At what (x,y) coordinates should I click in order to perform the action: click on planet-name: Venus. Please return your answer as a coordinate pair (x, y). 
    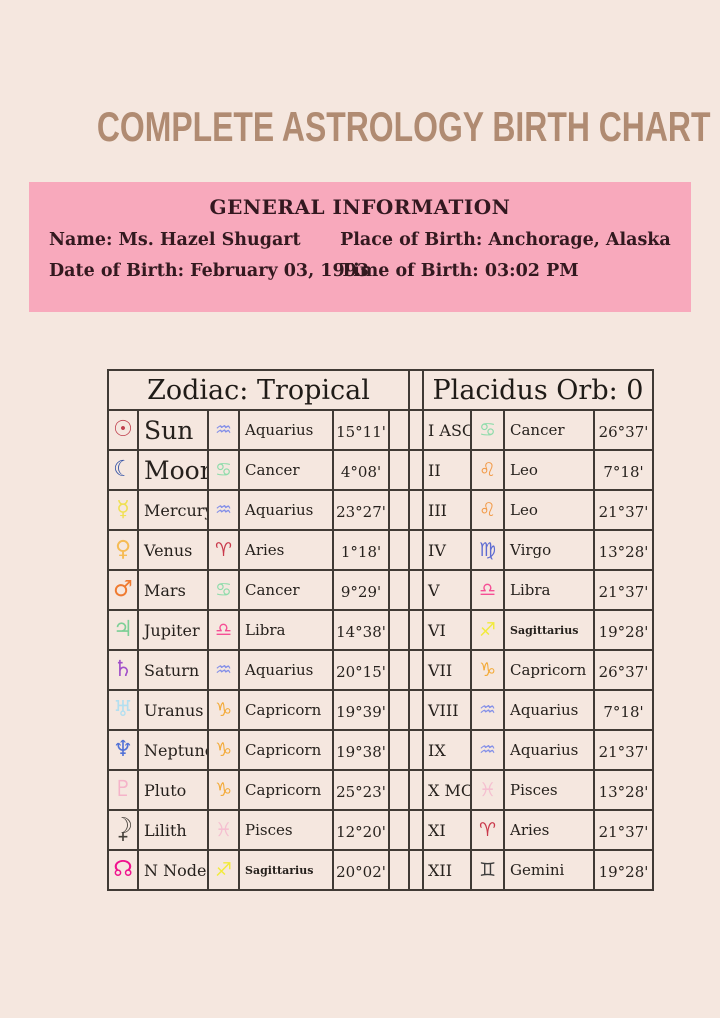
    Looking at the image, I should click on (174, 551).